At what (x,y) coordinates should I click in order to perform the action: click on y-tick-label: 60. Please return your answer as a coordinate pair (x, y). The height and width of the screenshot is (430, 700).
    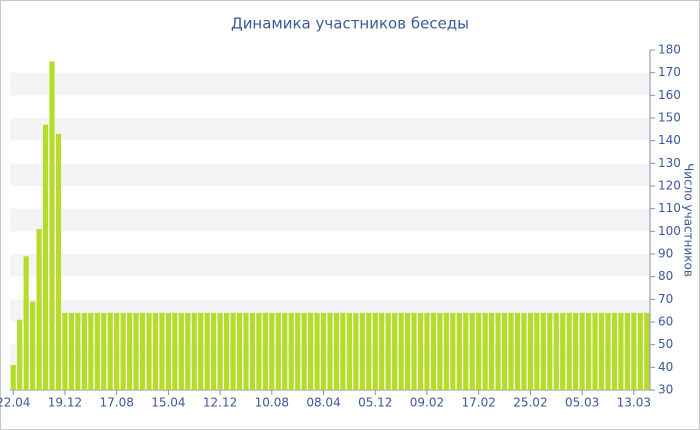
    Looking at the image, I should click on (665, 322).